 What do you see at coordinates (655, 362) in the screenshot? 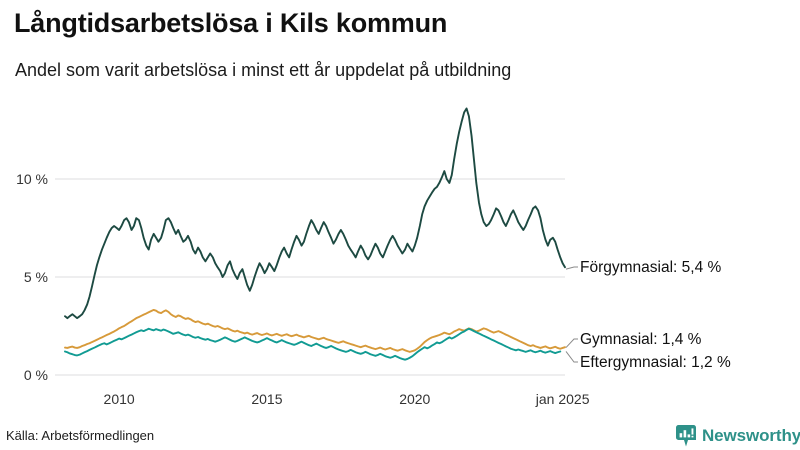
I see `series-label: Eftergymnasial: 1,2 %` at bounding box center [655, 362].